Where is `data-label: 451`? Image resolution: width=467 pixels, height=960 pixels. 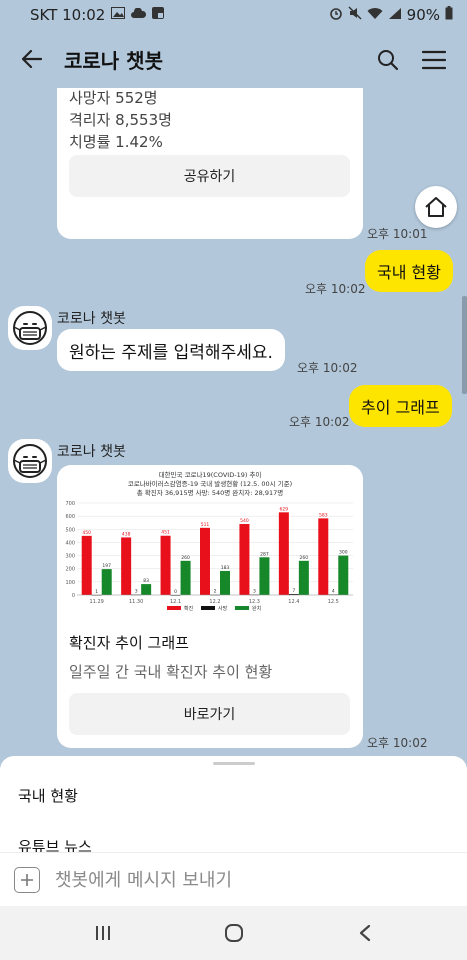 data-label: 451 is located at coordinates (165, 533).